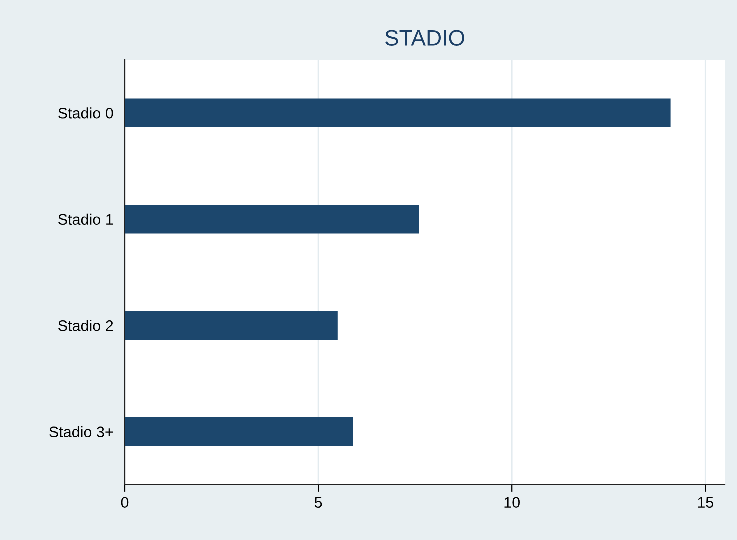  I want to click on y-tick-label: Stadio 2, so click(86, 326).